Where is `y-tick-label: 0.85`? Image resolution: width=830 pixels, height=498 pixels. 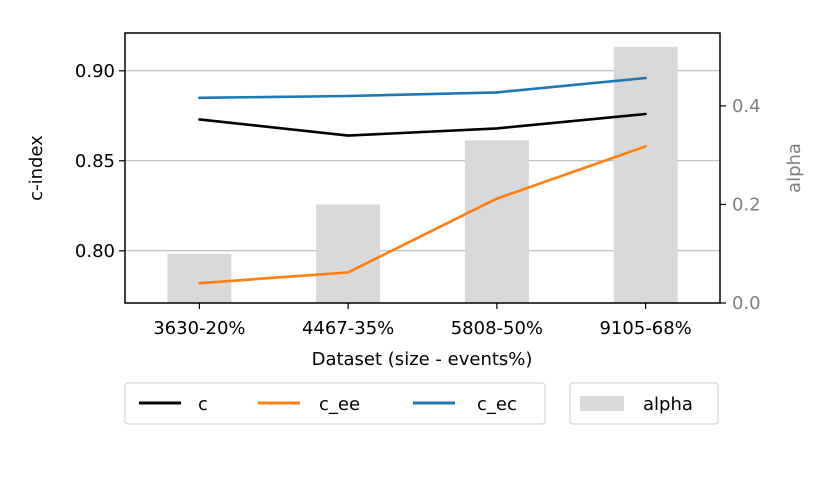
y-tick-label: 0.85 is located at coordinates (95, 161).